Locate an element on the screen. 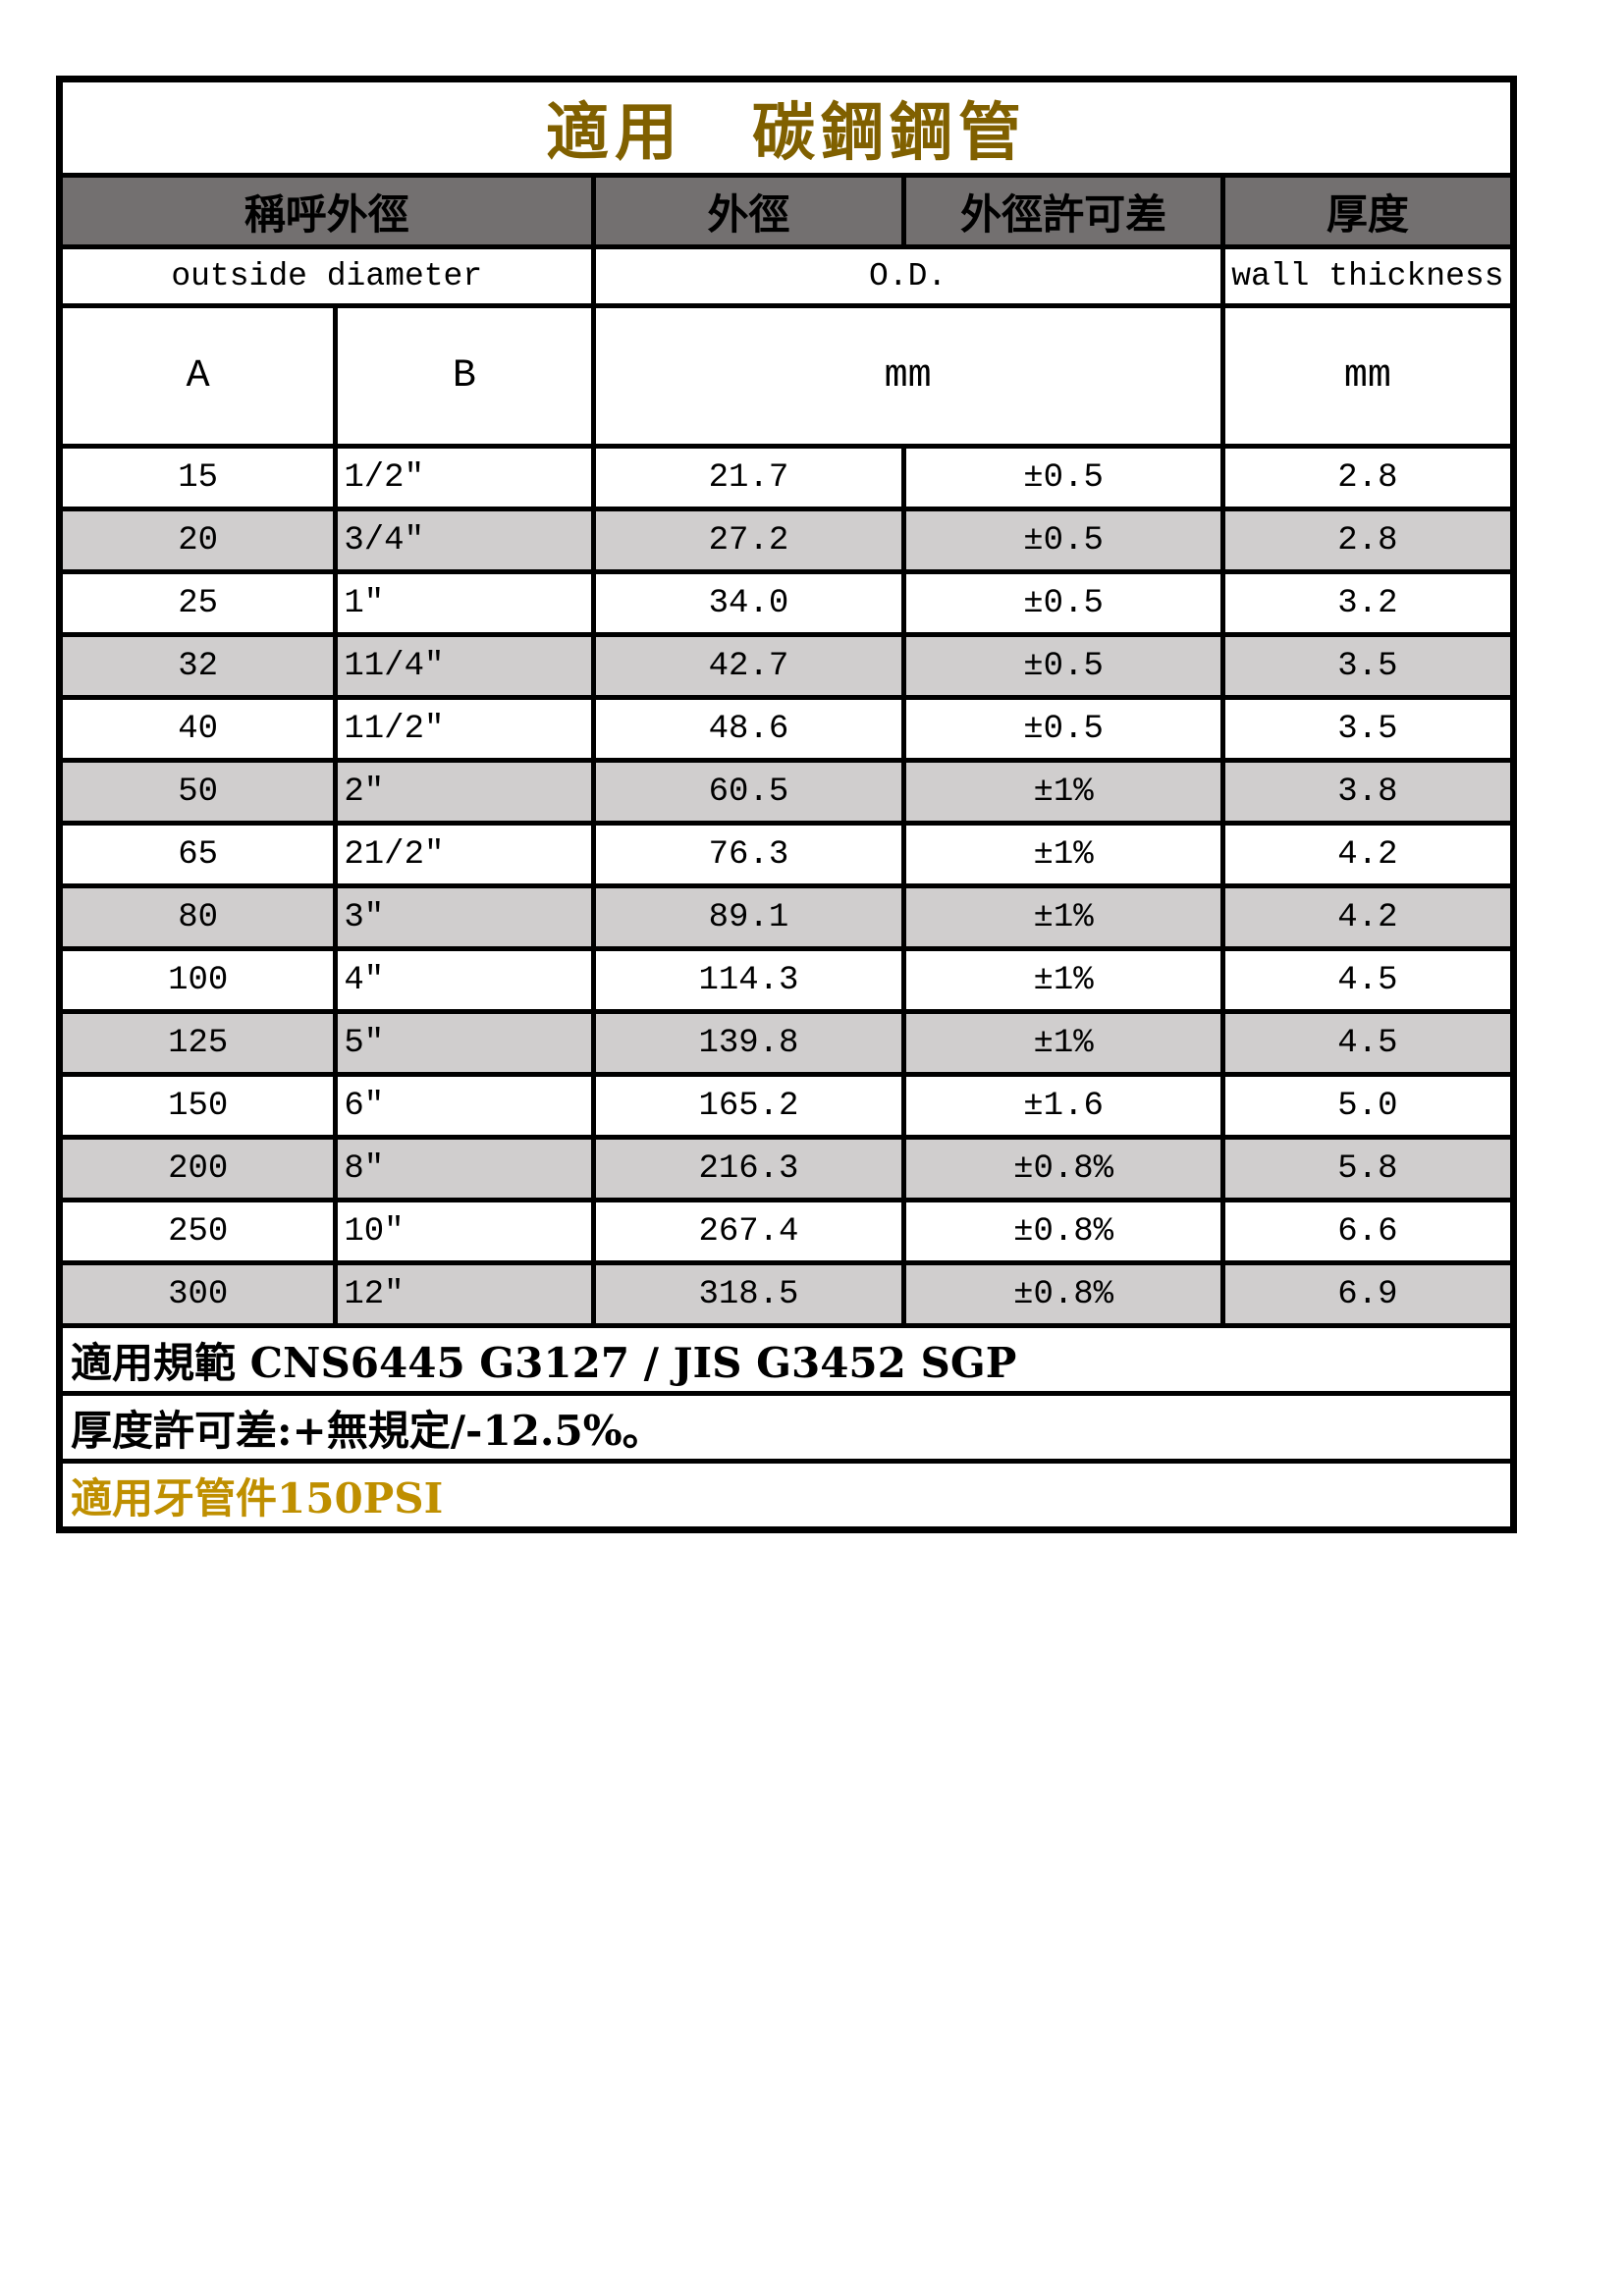  table-row: 15 1/2" 21.7 ±0.5 2.8 is located at coordinates (786, 477).